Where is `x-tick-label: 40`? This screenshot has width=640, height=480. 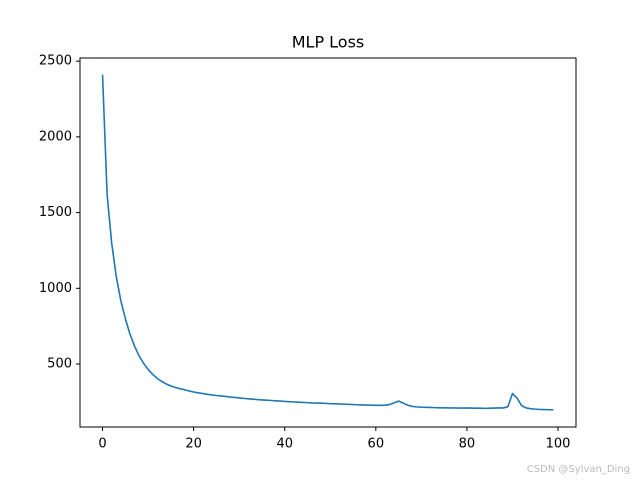
x-tick-label: 40 is located at coordinates (284, 444).